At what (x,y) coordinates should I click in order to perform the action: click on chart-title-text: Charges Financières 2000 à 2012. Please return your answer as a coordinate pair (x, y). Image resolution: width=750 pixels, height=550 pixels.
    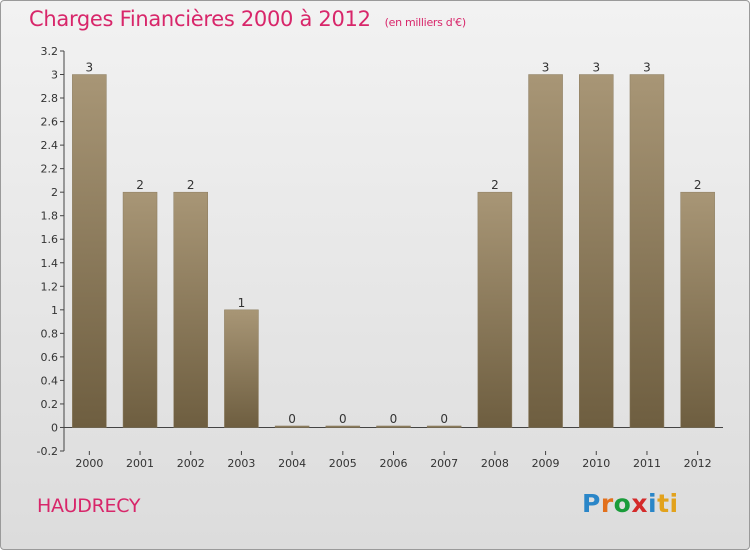
    Looking at the image, I should click on (200, 19).